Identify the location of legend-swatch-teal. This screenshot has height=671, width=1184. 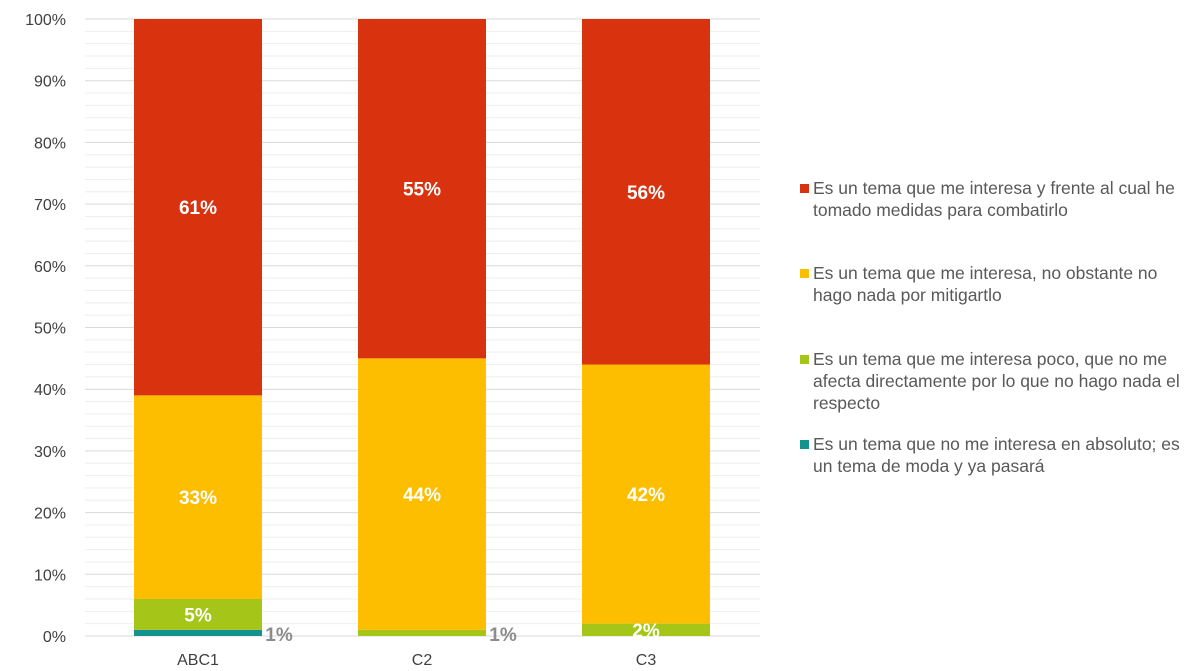
(804, 444).